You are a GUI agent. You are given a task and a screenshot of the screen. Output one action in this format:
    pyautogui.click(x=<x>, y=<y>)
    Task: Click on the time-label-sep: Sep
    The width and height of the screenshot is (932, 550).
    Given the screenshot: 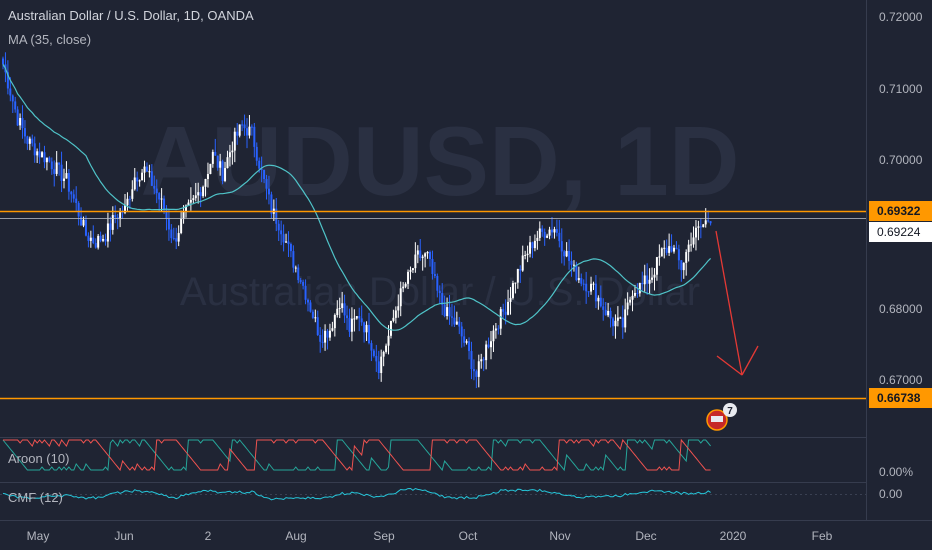 What is the action you would take?
    pyautogui.click(x=384, y=536)
    